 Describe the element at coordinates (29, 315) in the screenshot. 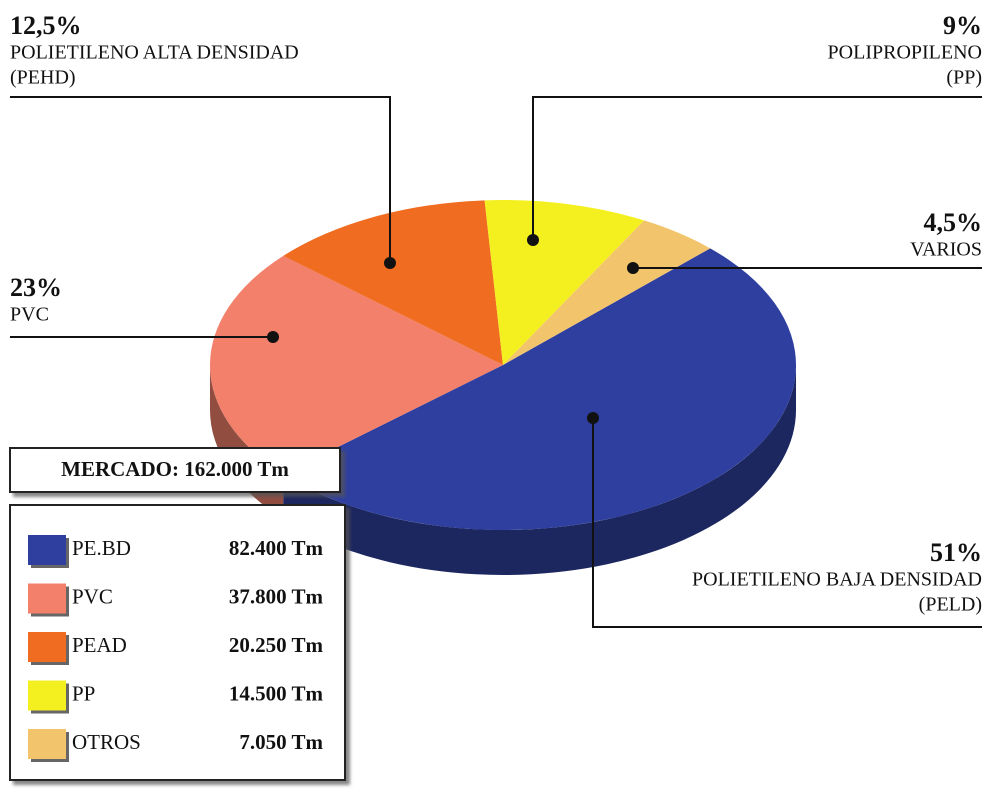

I see `category-label: PVC` at that location.